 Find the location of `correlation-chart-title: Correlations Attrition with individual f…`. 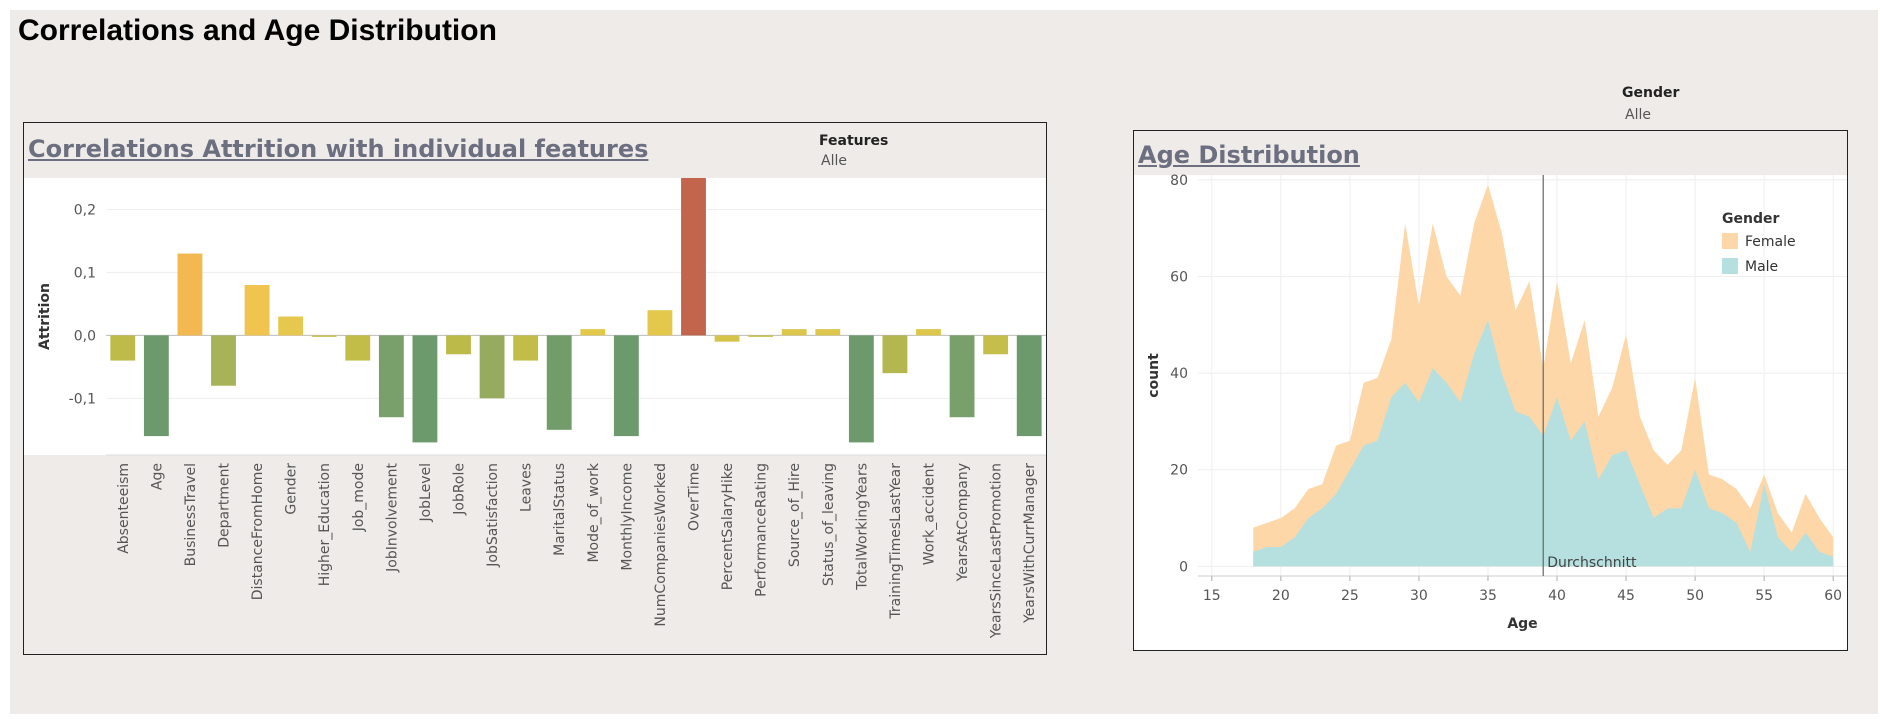

correlation-chart-title: Correlations Attrition with individual f… is located at coordinates (338, 149).